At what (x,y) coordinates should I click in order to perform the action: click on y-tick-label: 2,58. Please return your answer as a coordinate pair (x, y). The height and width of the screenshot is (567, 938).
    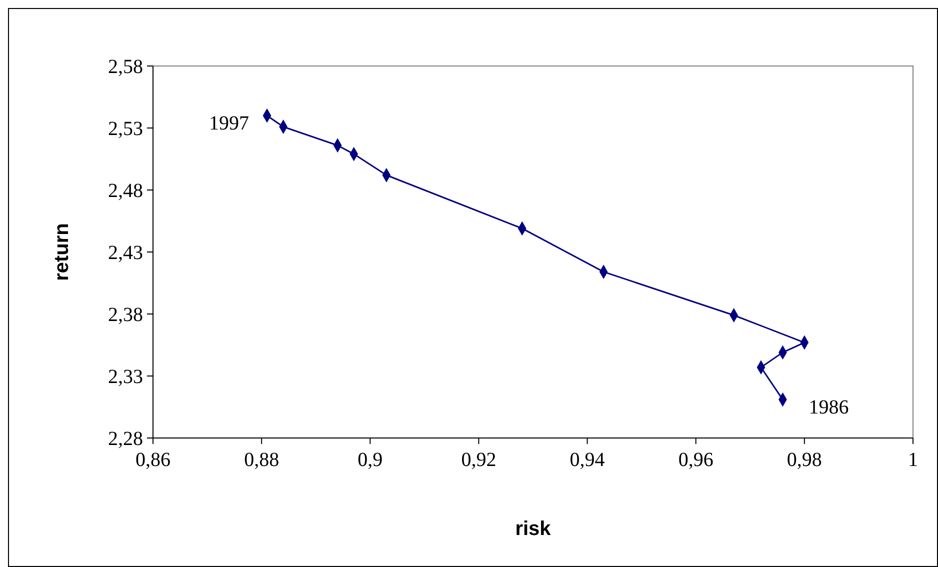
    Looking at the image, I should click on (125, 67).